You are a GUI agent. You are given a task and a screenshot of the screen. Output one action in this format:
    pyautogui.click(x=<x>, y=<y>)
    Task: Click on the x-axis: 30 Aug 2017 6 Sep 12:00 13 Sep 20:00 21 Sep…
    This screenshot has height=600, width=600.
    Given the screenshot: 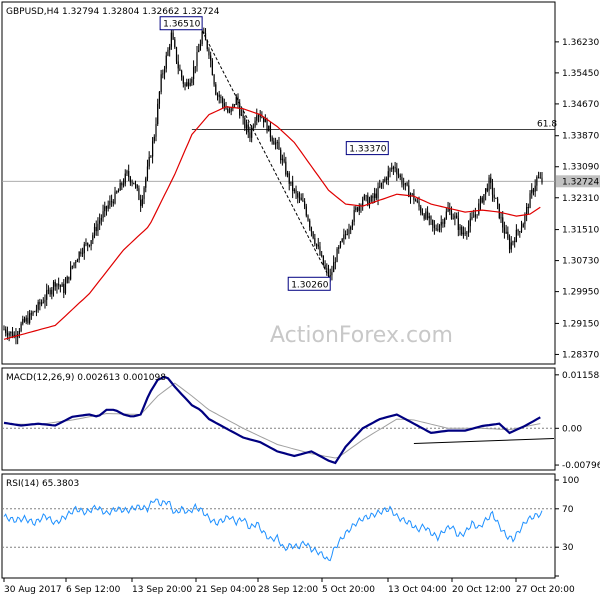 What is the action you would take?
    pyautogui.click(x=289, y=586)
    